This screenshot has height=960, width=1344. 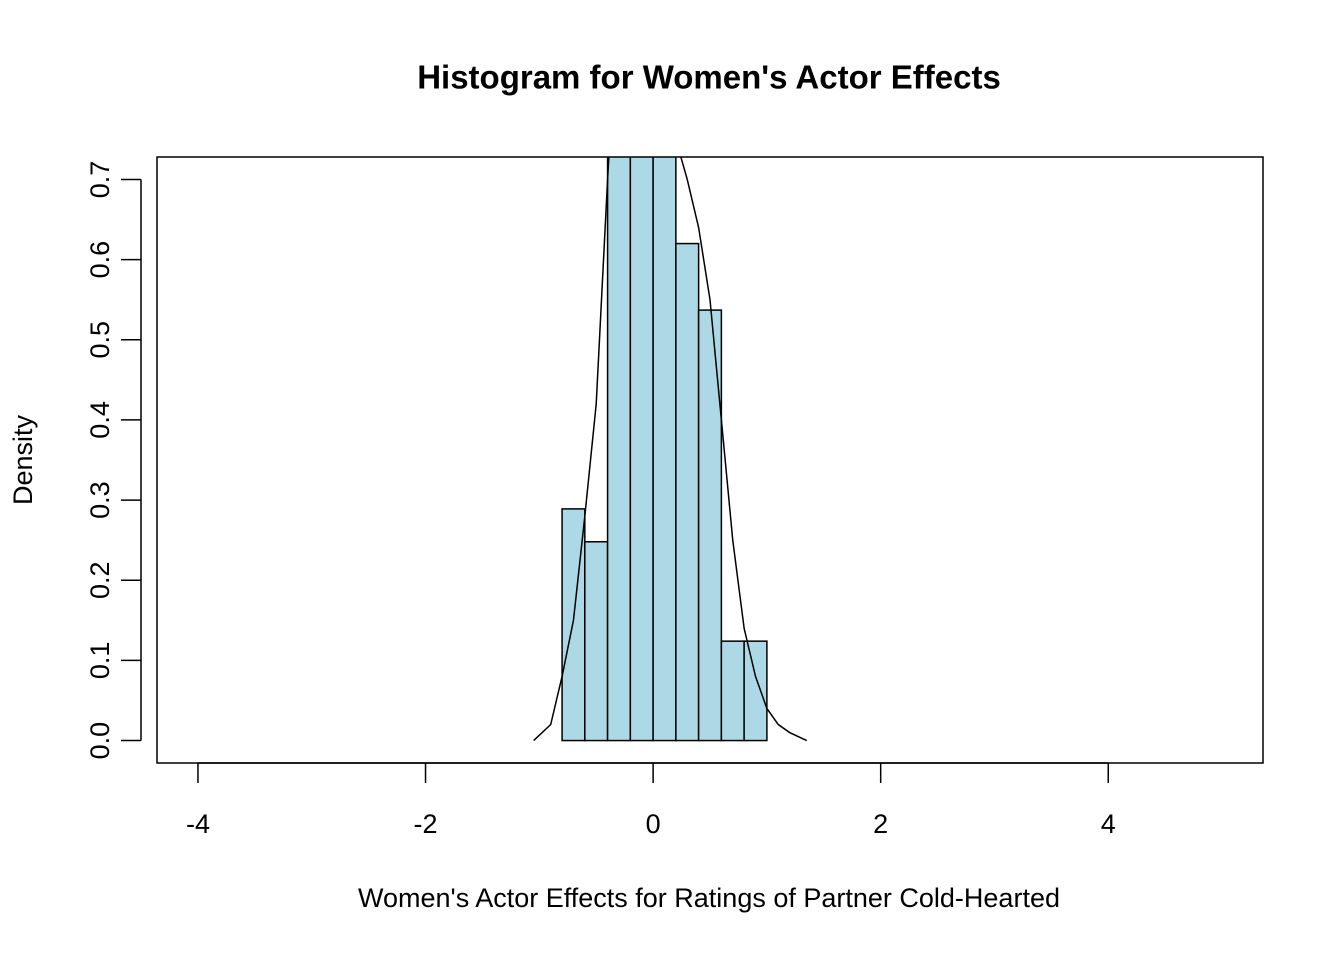 I want to click on chart-title: Histogram for Women's Actor Effects, so click(x=709, y=77).